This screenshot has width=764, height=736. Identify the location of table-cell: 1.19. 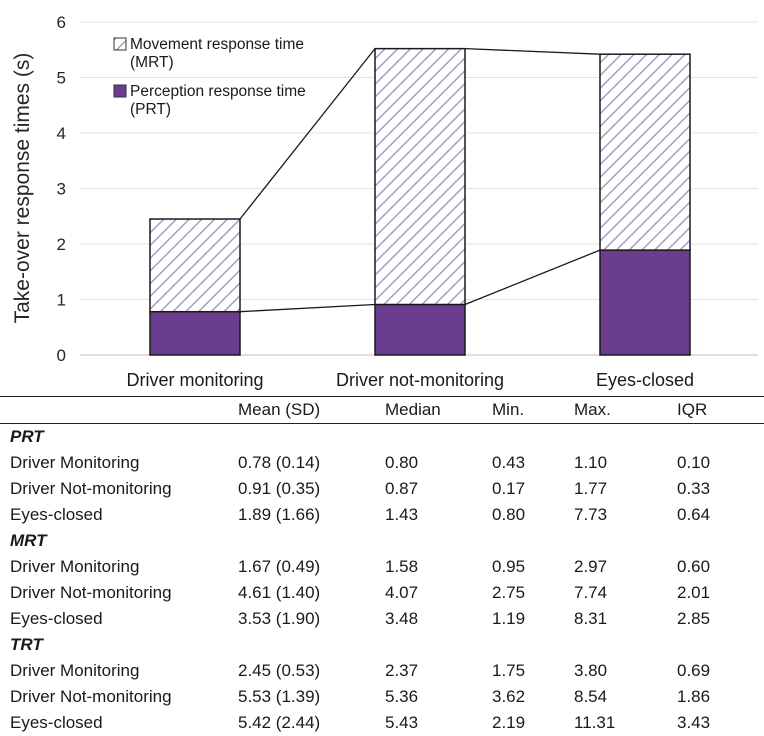
(533, 619).